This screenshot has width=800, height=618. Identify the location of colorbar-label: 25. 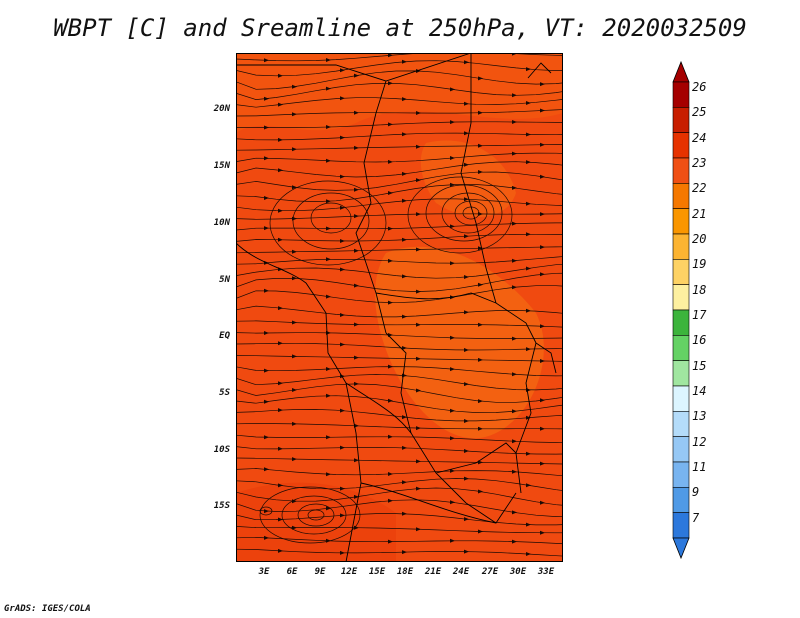
(699, 112).